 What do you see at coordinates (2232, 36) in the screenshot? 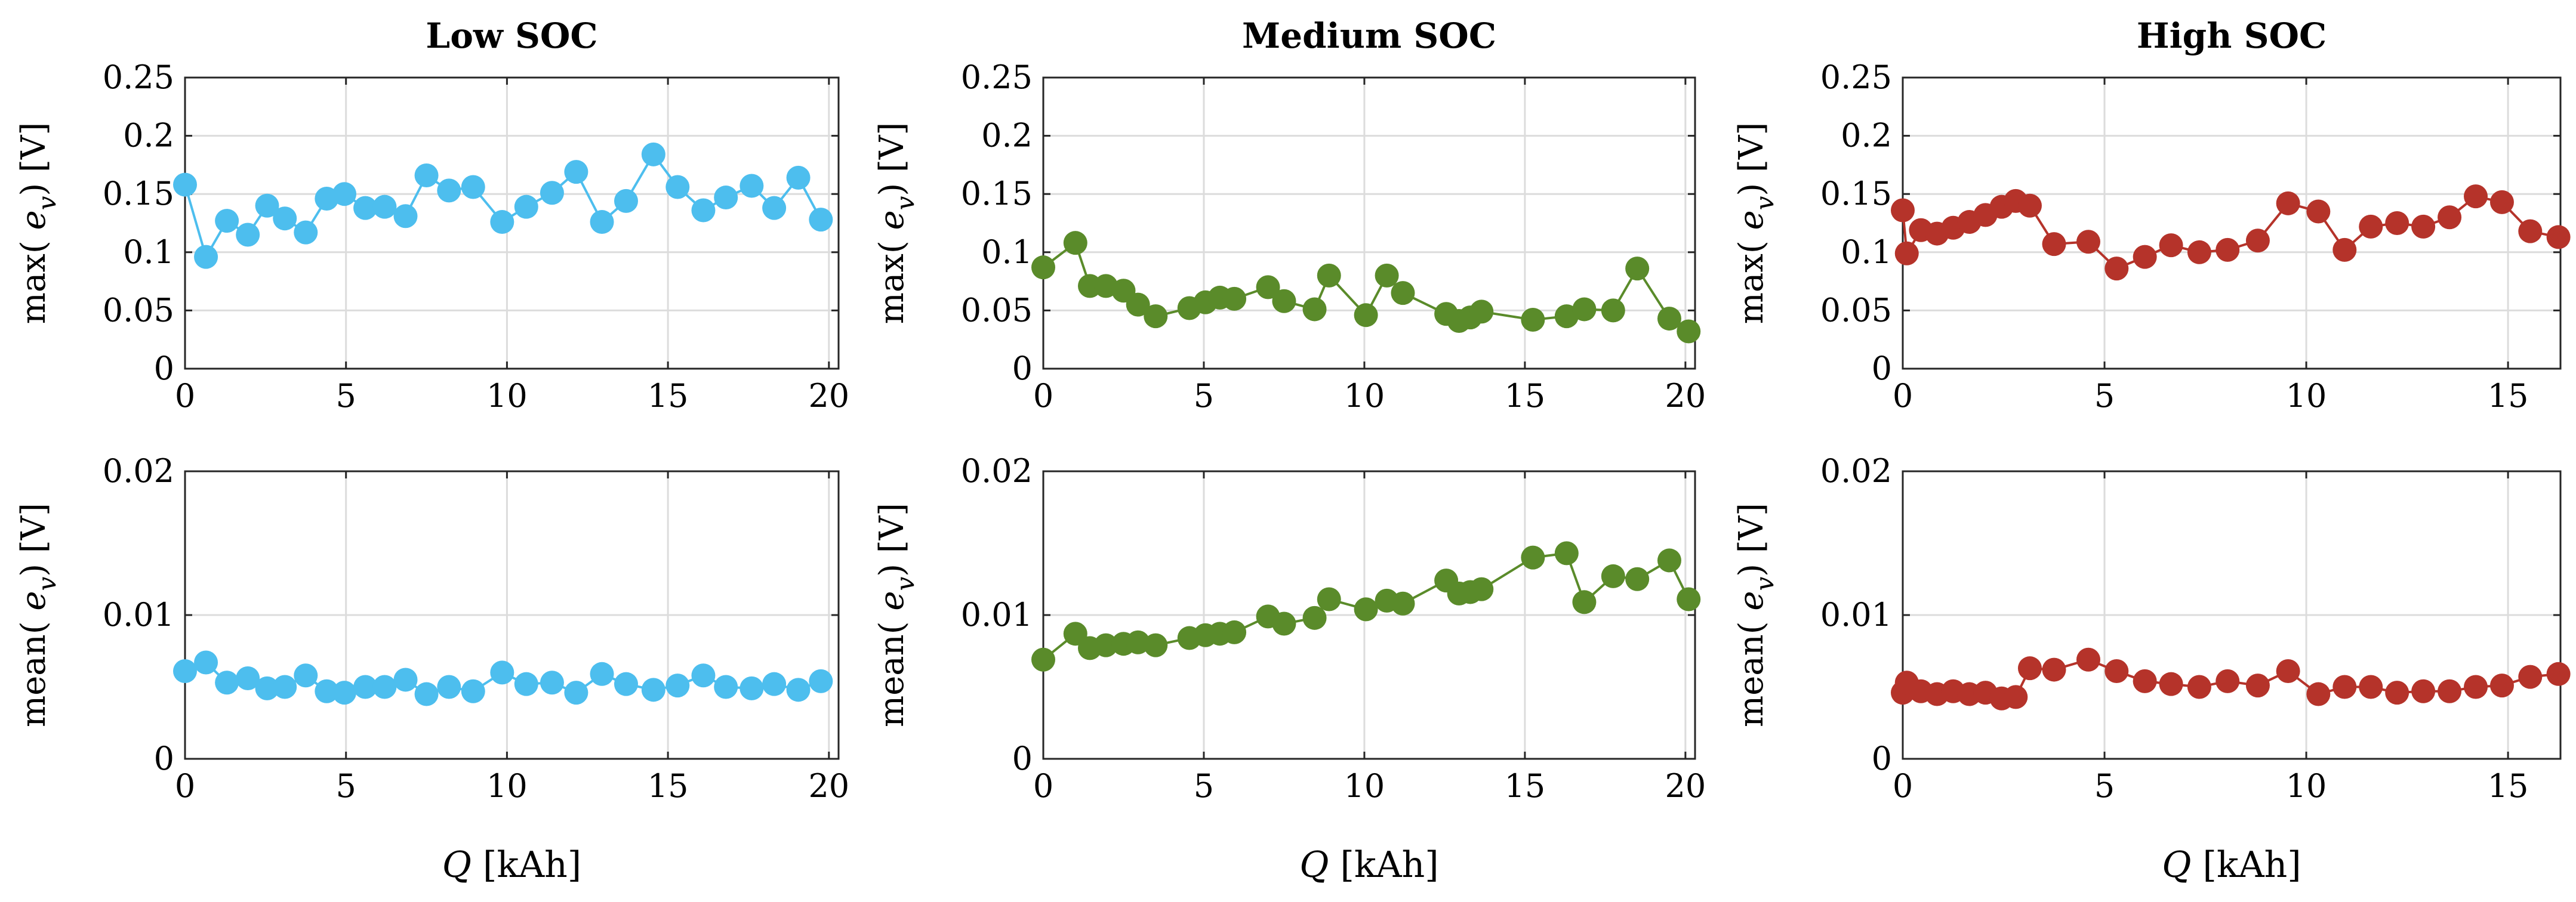
I see `subplot-title: High SOC` at bounding box center [2232, 36].